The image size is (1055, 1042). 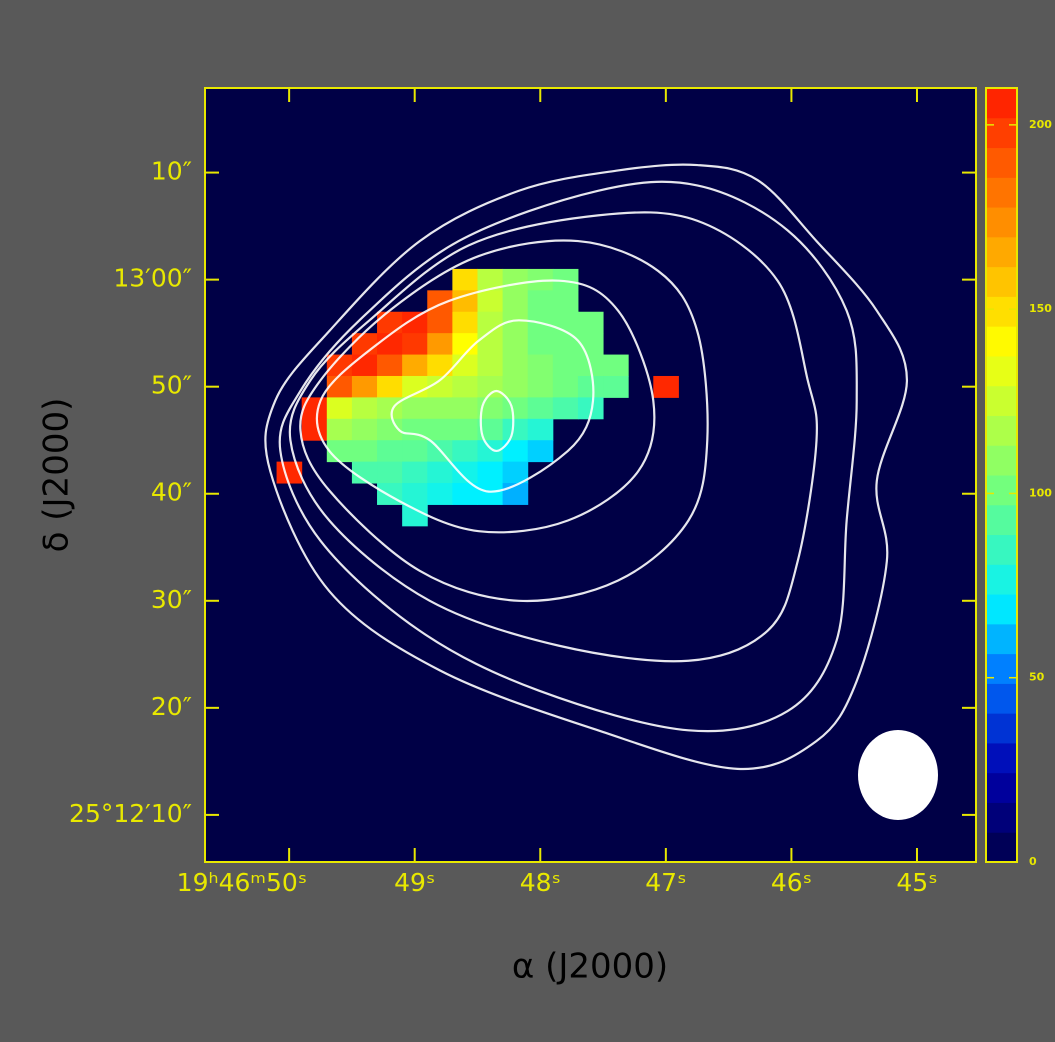 I want to click on y-tick-label: 25°12′10″, so click(x=130, y=813).